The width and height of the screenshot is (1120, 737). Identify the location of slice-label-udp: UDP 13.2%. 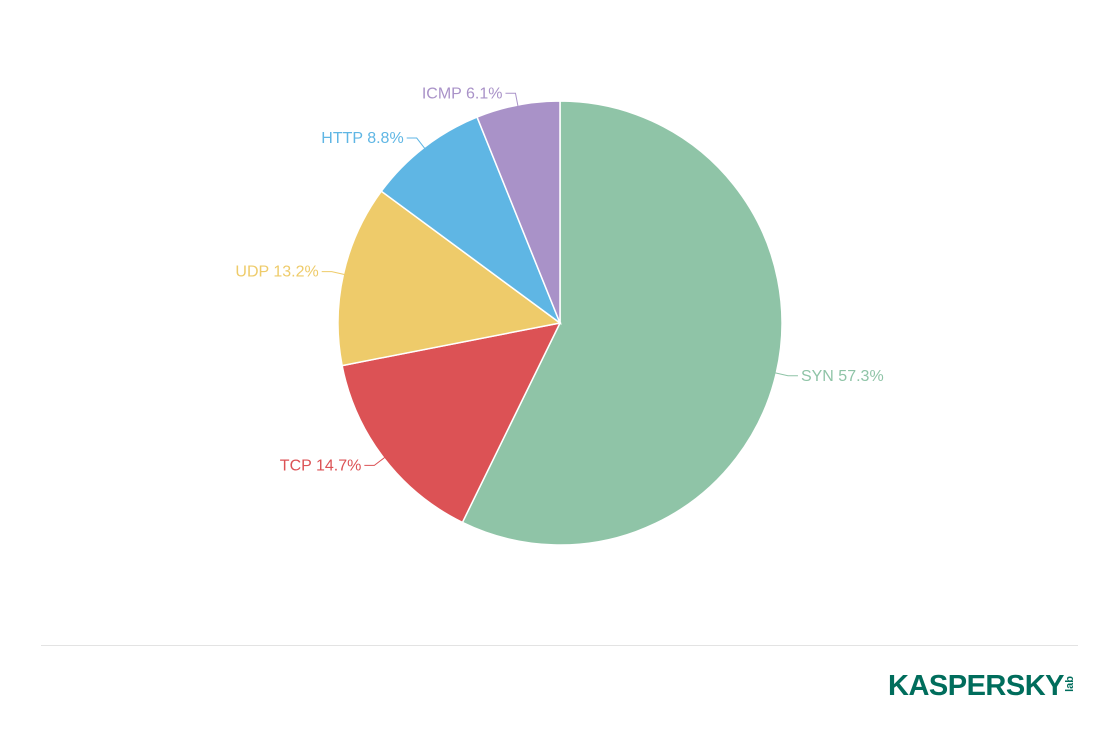
(276, 272).